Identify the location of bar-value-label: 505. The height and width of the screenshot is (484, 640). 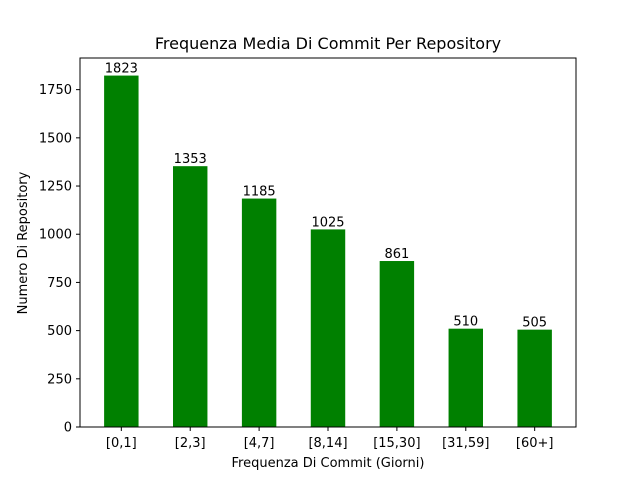
(534, 323).